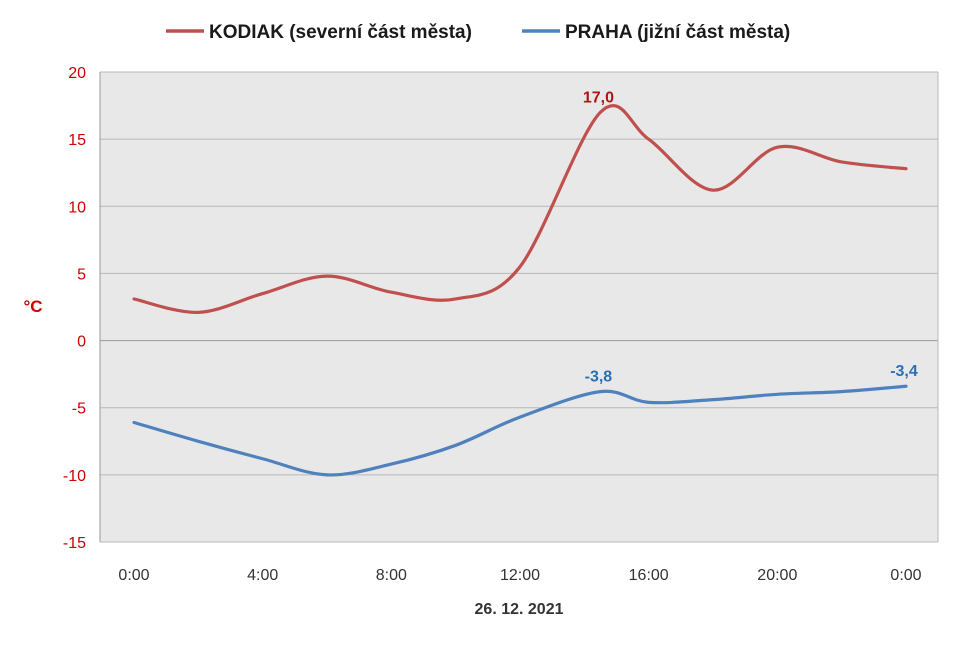 Image resolution: width=960 pixels, height=645 pixels. Describe the element at coordinates (262, 575) in the screenshot. I see `x-tick-label: 4:00` at that location.